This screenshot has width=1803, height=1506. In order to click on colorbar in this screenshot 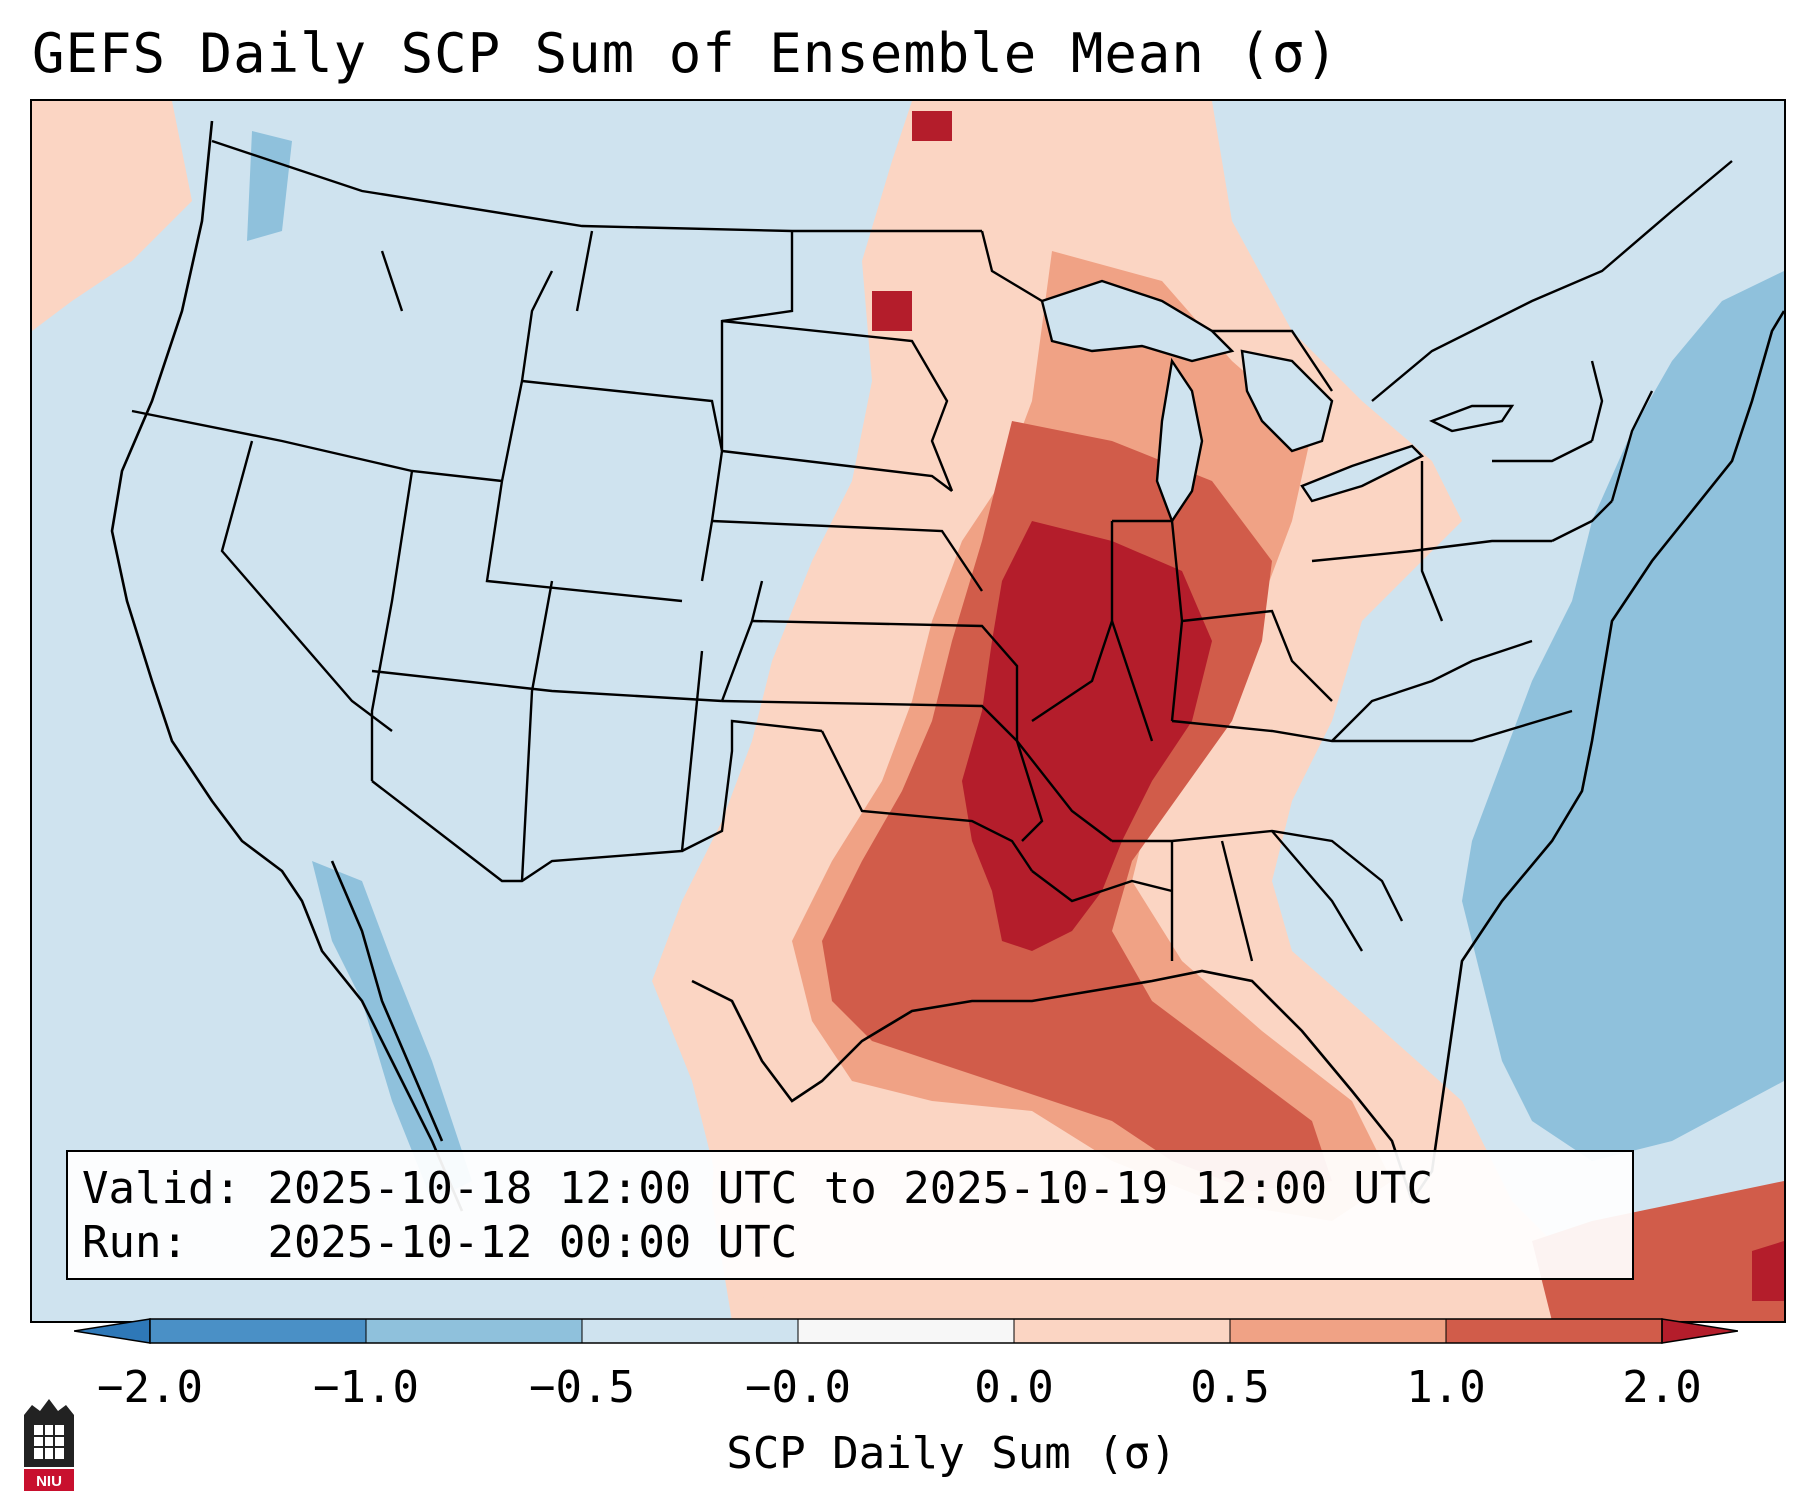, I will do `click(906, 1331)`.